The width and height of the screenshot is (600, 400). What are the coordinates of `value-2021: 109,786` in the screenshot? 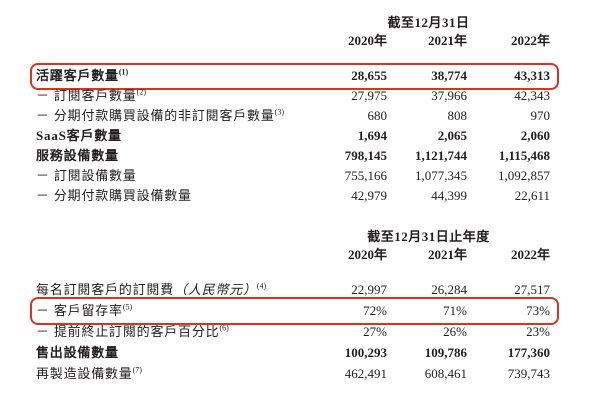 It's located at (445, 352).